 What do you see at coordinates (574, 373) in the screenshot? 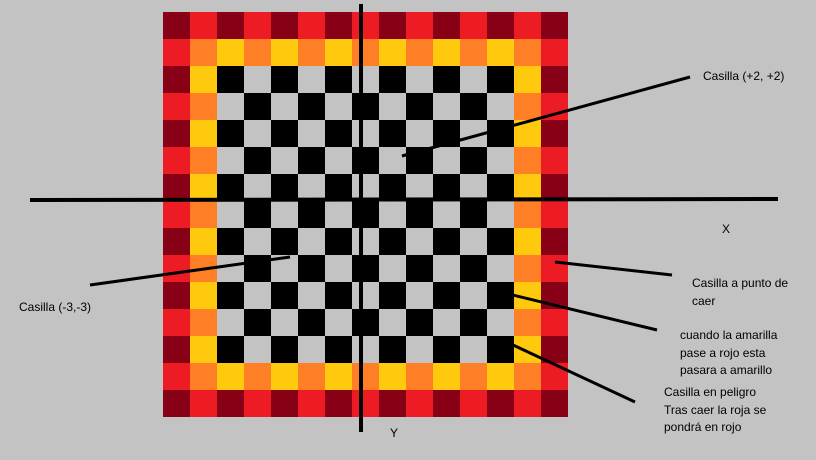
I see `pointer-danger` at bounding box center [574, 373].